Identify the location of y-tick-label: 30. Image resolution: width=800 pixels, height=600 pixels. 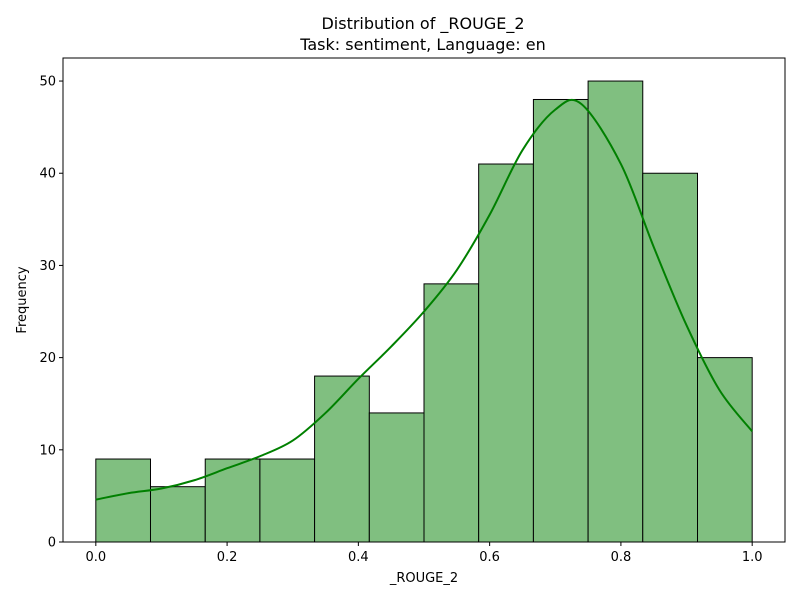
(47, 266).